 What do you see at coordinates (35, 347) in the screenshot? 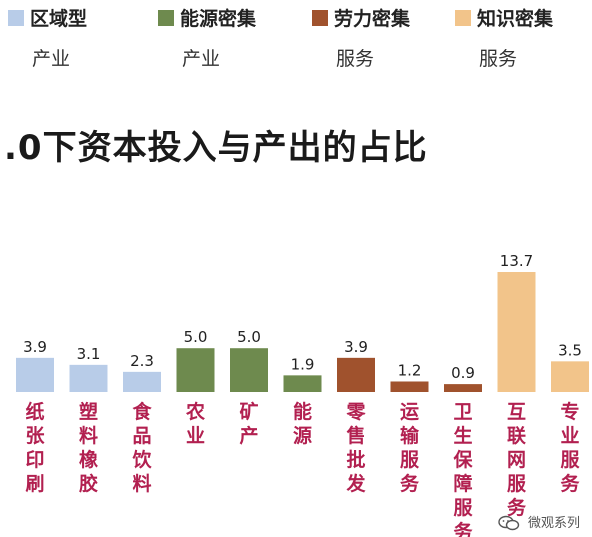
I see `value-label-0: 3.9` at bounding box center [35, 347].